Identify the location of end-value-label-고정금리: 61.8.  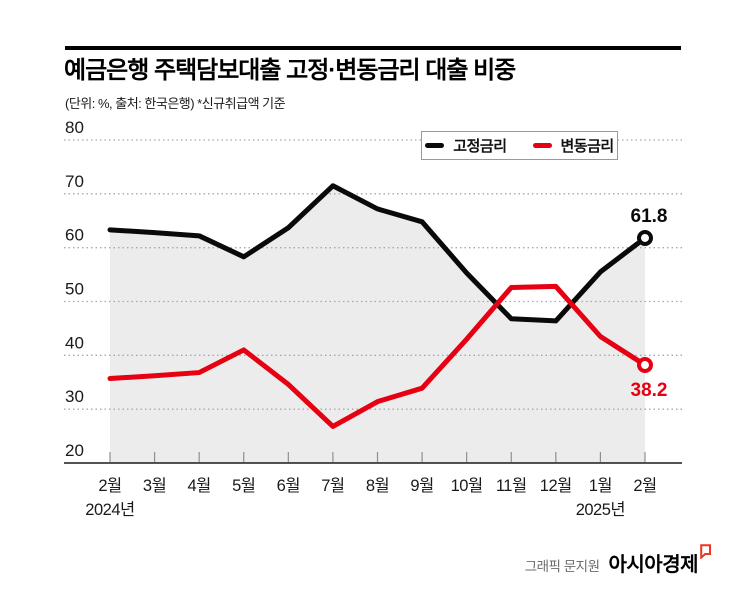
(649, 216).